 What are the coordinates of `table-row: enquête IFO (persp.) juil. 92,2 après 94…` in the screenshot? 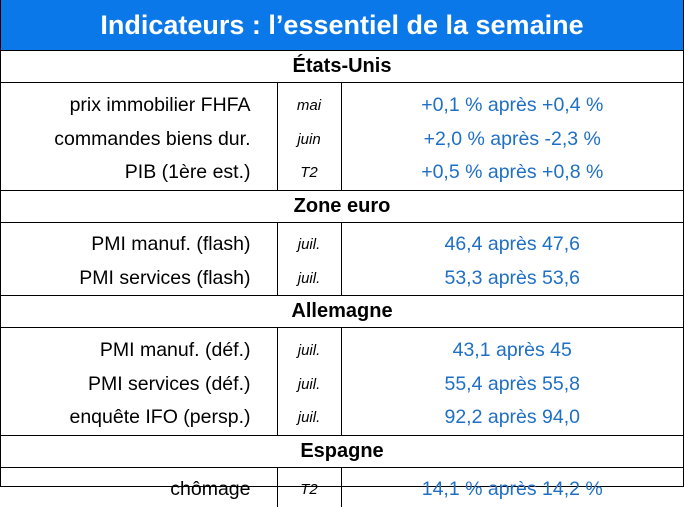 It's located at (342, 418).